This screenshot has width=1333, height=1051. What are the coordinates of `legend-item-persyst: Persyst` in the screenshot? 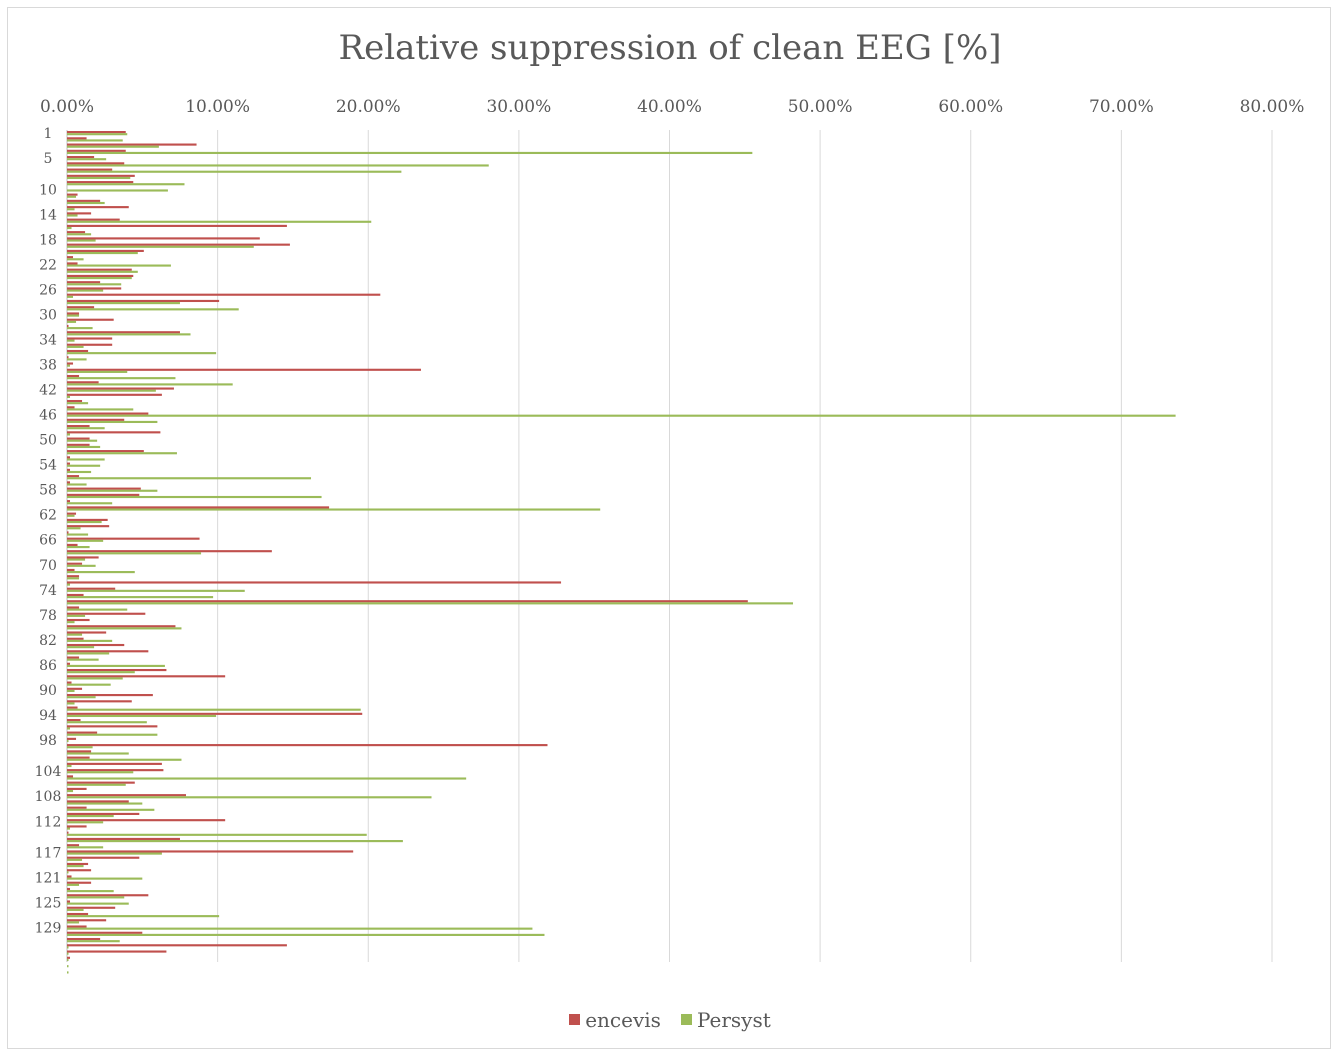 It's located at (725, 1020).